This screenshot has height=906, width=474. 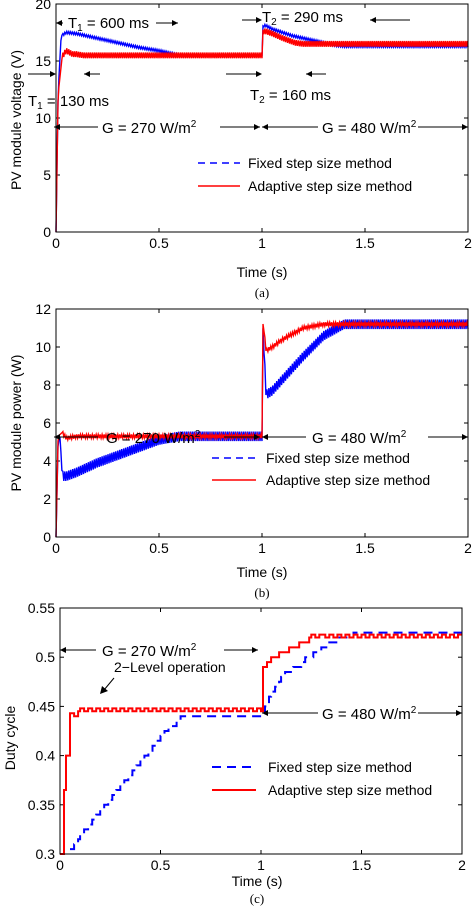 What do you see at coordinates (41, 805) in the screenshot?
I see `y-tick-label: 0.35` at bounding box center [41, 805].